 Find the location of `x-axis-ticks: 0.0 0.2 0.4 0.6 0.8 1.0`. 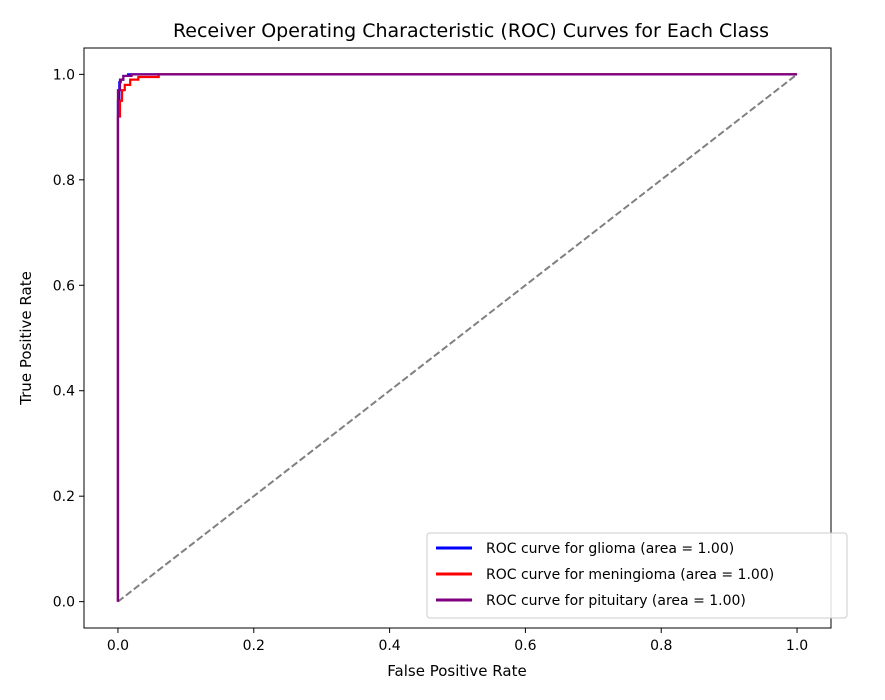

x-axis-ticks: 0.0 0.2 0.4 0.6 0.8 1.0 is located at coordinates (457, 641).